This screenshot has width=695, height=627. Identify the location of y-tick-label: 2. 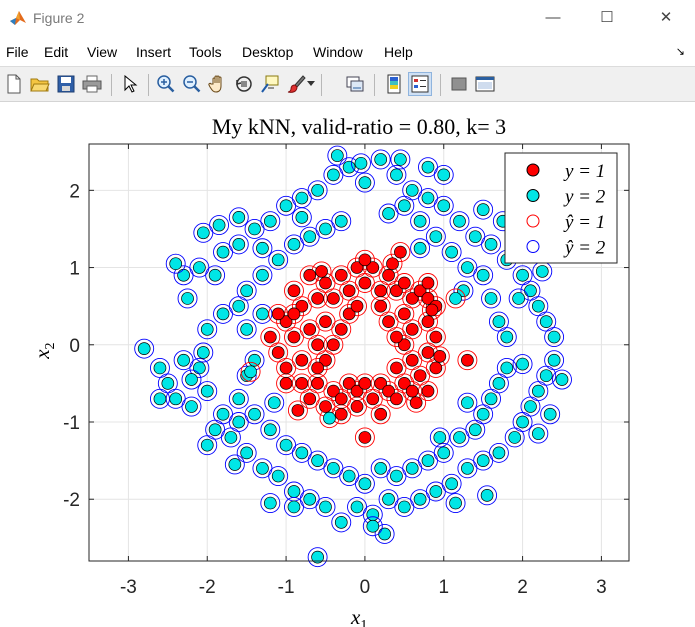
(74, 191).